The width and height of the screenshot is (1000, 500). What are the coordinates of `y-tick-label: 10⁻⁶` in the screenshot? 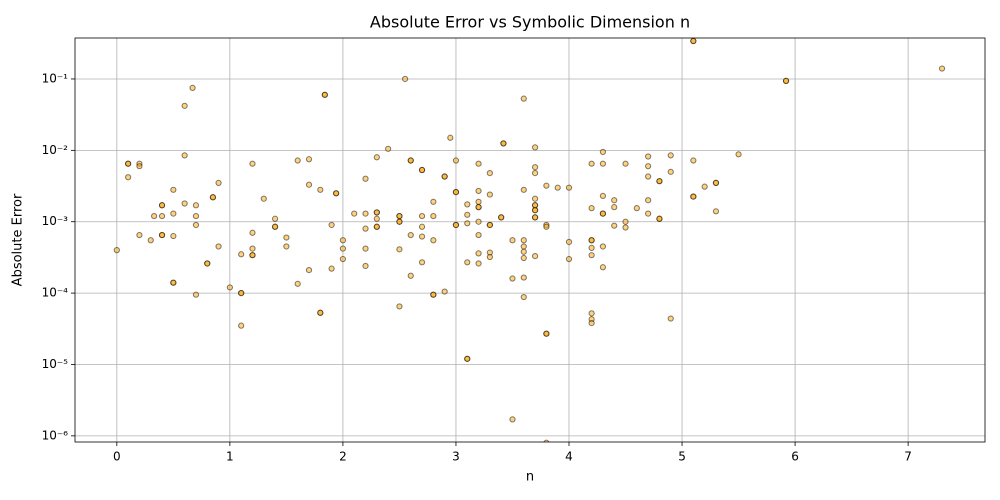 It's located at (55, 435).